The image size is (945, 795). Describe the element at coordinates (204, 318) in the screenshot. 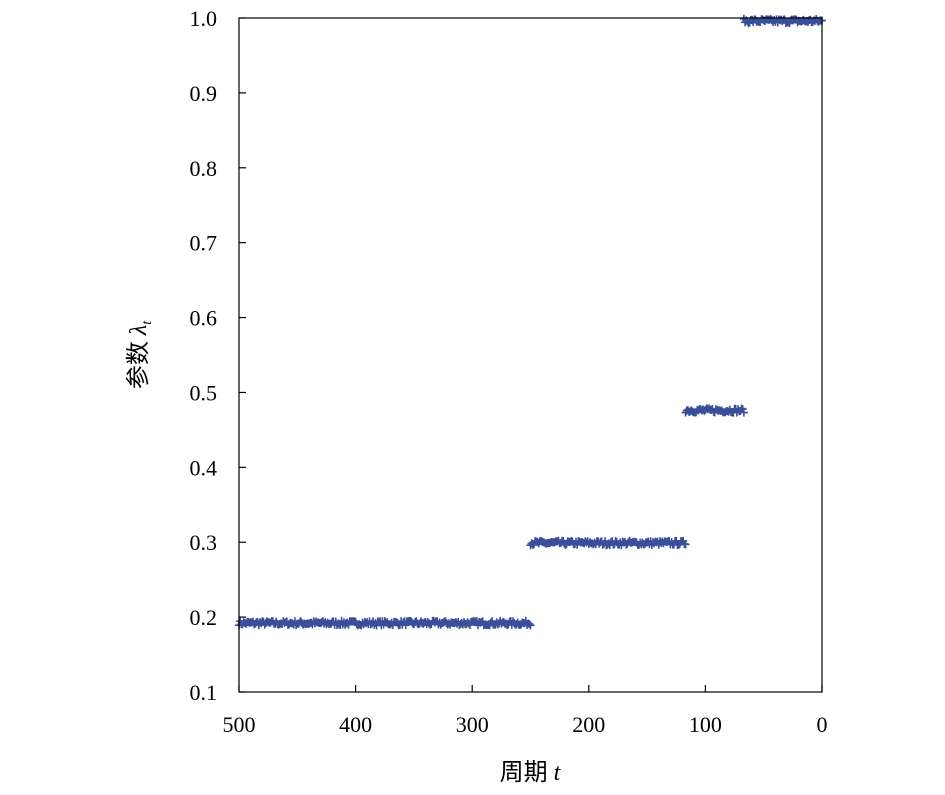

I see `y-tick-label: 0.6` at that location.